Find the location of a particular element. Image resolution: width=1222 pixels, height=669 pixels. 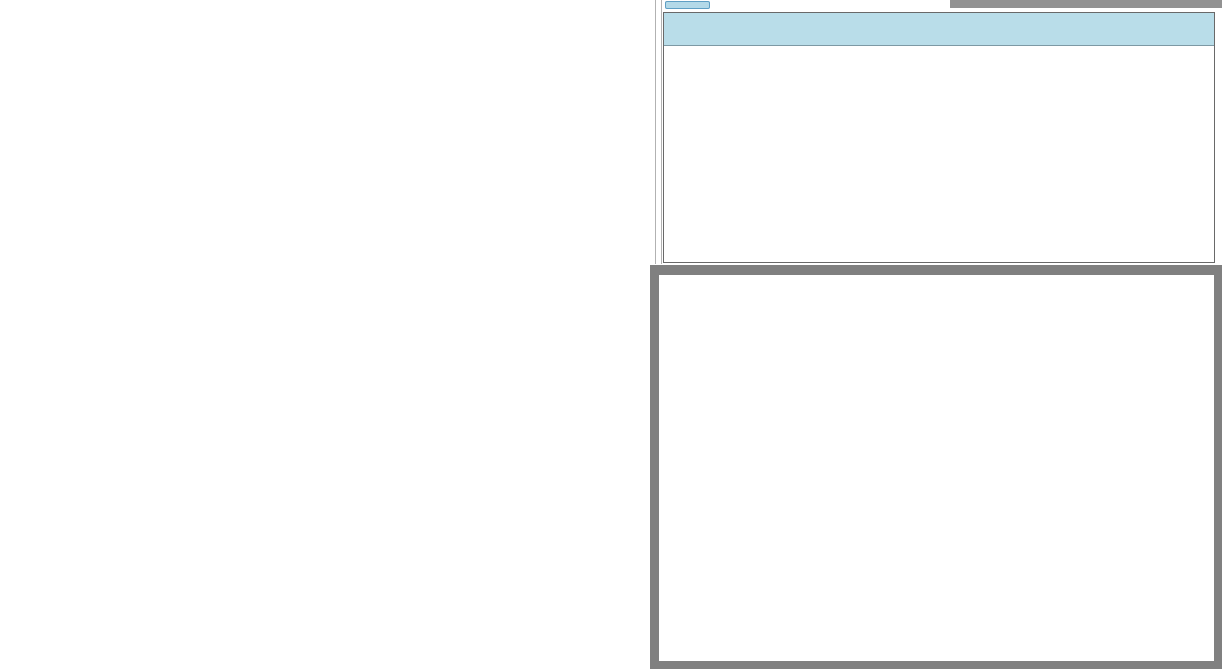

scrollbar-track is located at coordinates (1086, 4).